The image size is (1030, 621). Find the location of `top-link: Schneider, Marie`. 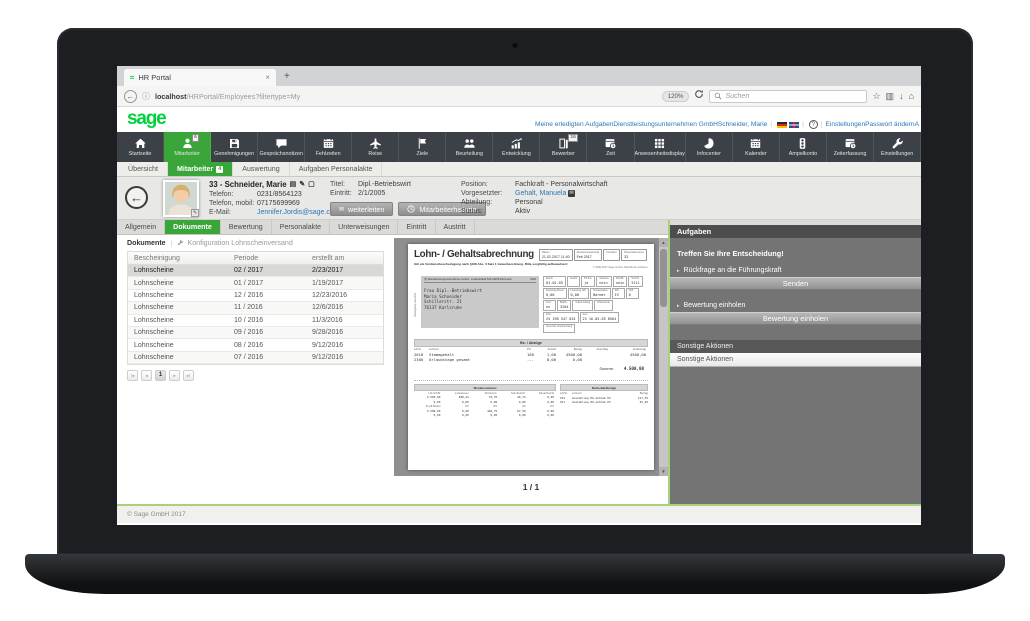

top-link: Schneider, Marie is located at coordinates (742, 124).